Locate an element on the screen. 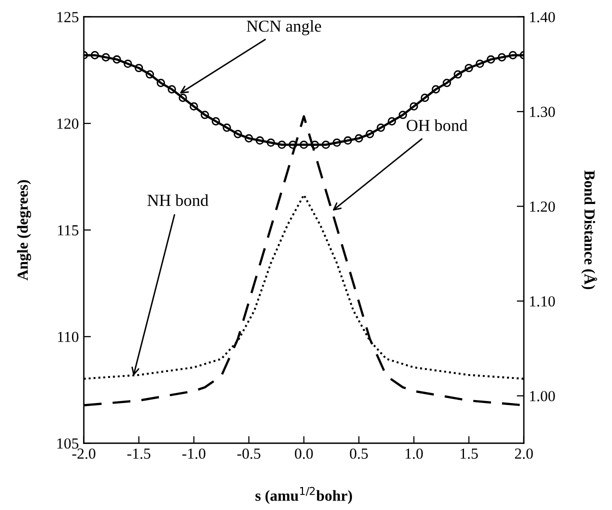 The width and height of the screenshot is (612, 510). y-tick-label: 105 is located at coordinates (67, 443).